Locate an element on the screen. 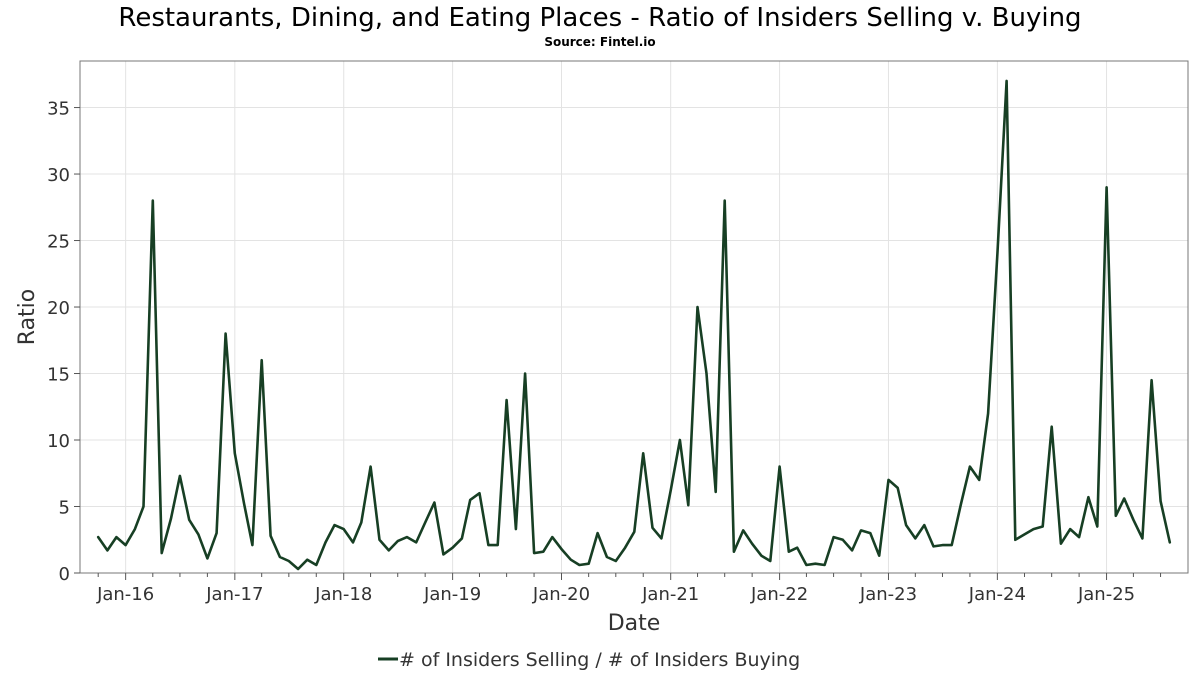 The height and width of the screenshot is (675, 1200). x-tick-label: Jan-25 is located at coordinates (1106, 594).